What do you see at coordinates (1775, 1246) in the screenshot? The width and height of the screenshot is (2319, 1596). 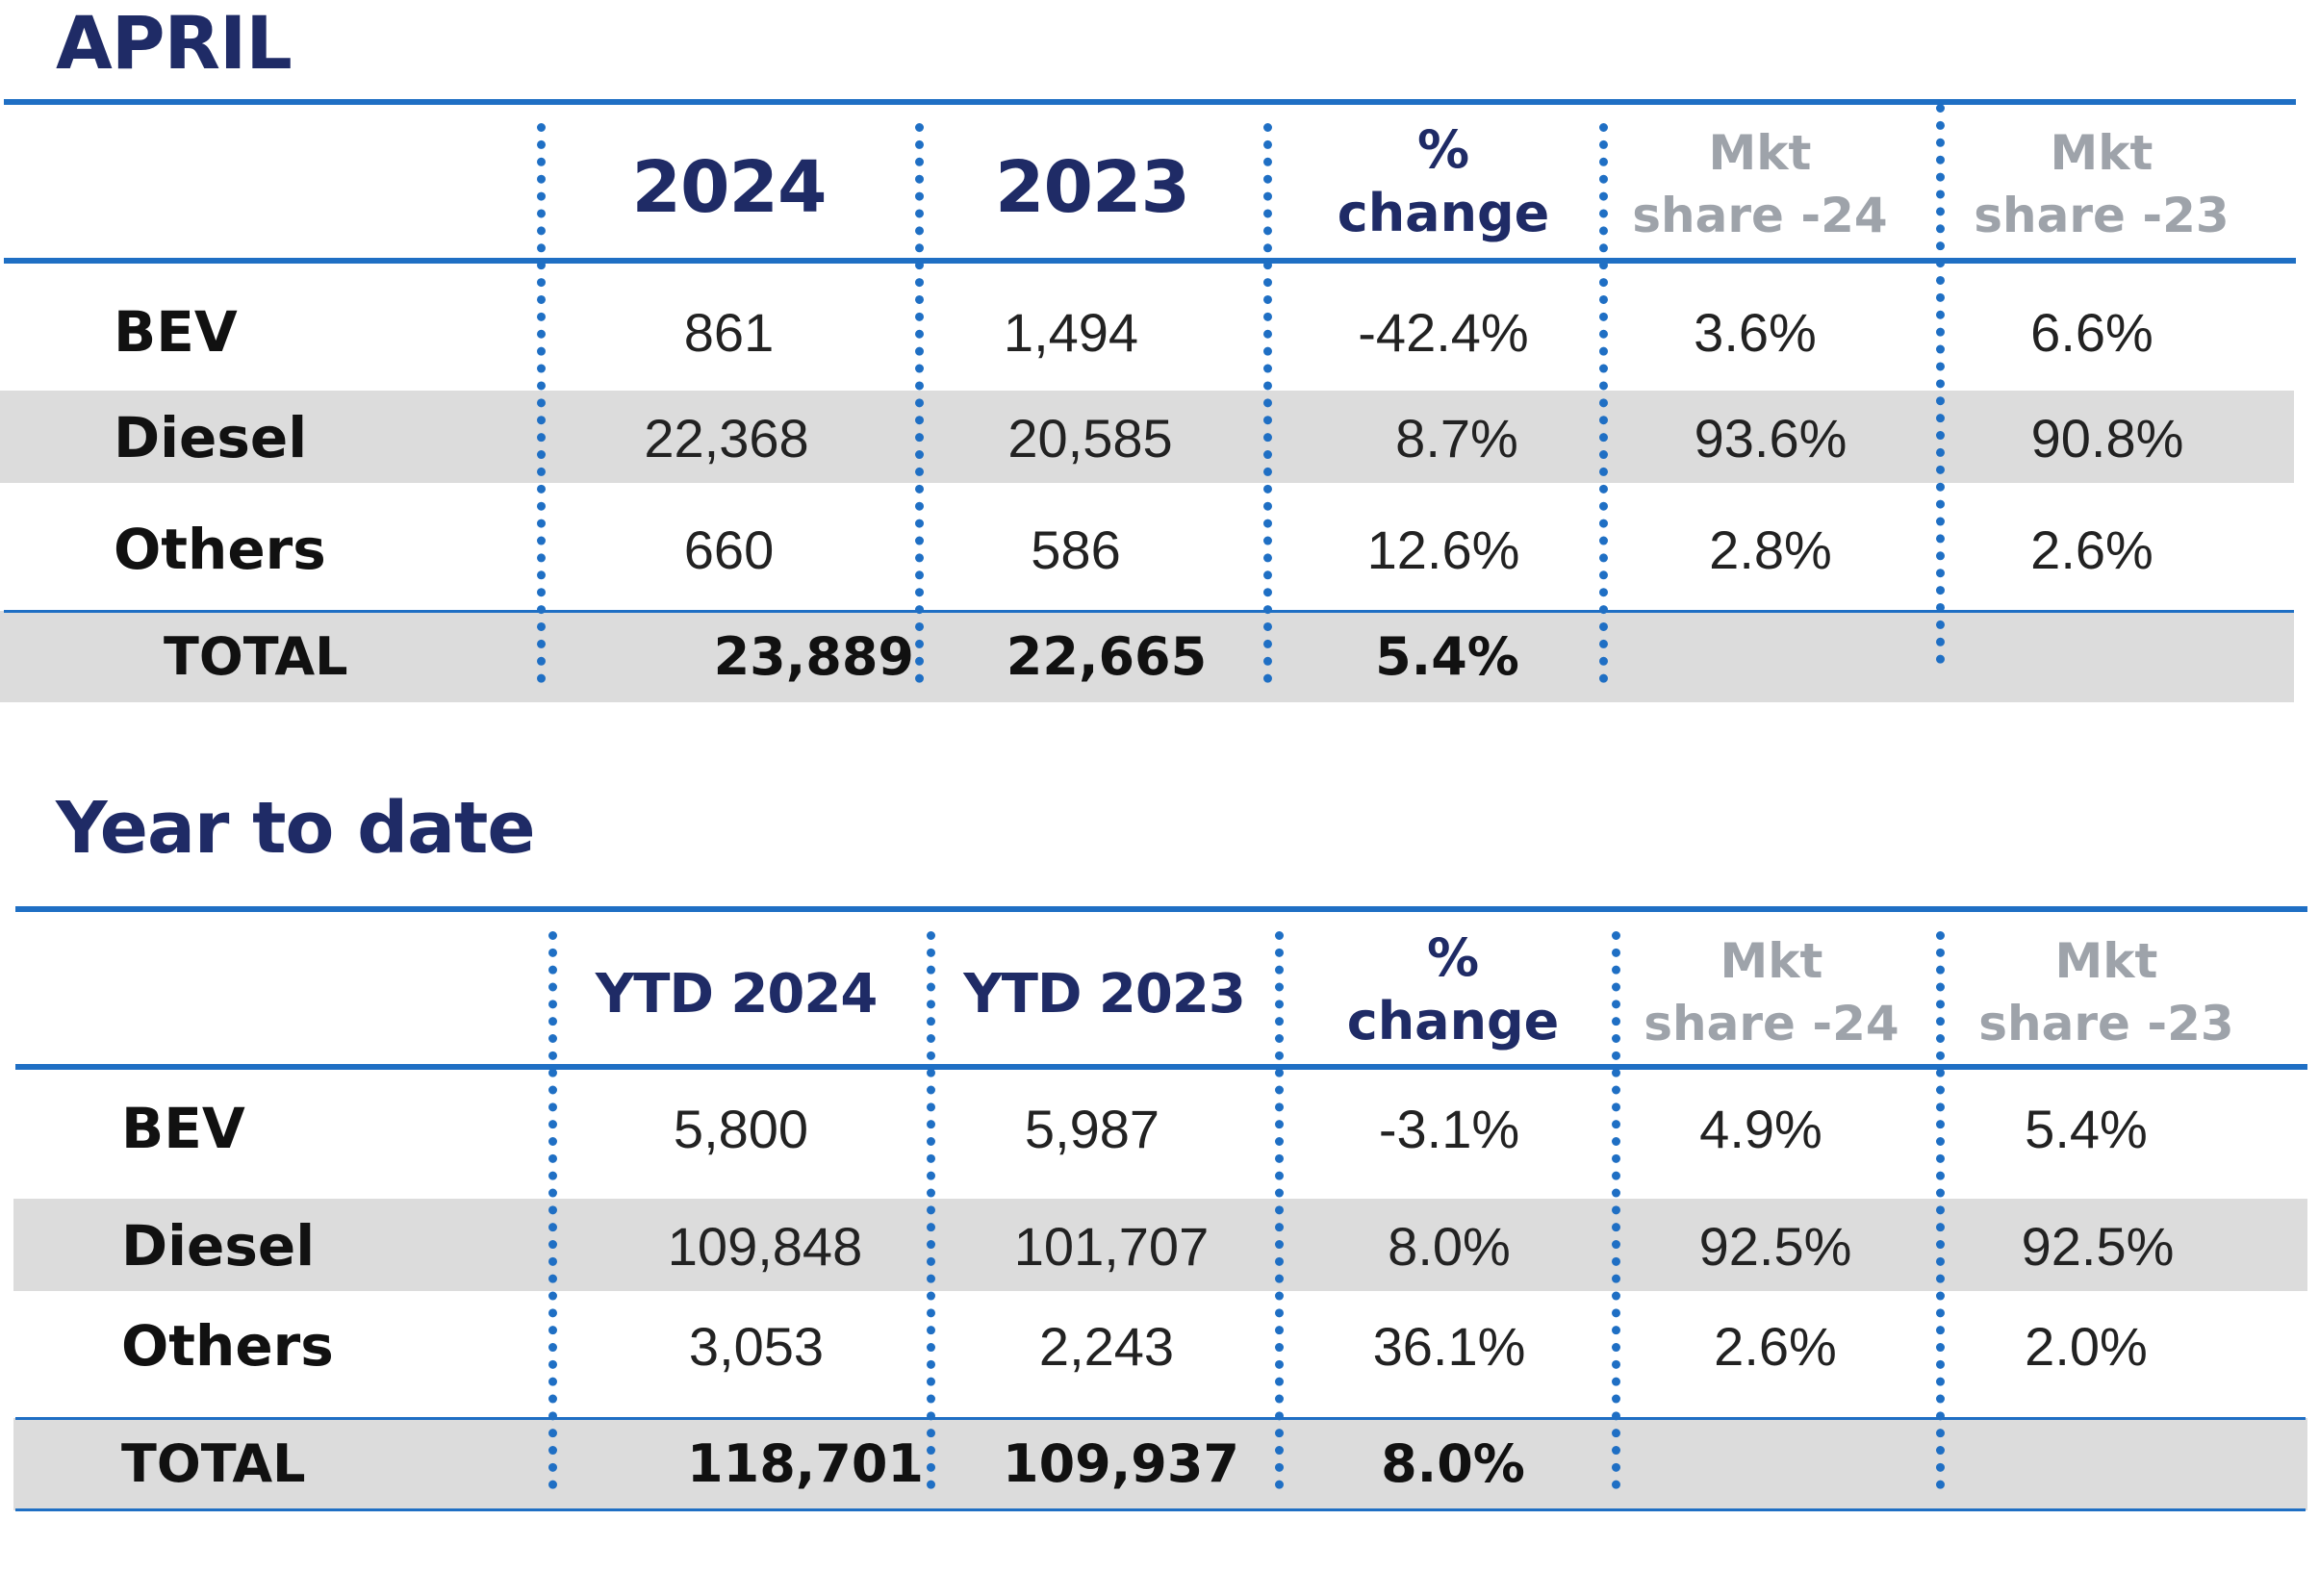 I see `ytd-diesel-share-24: 92.5%` at bounding box center [1775, 1246].